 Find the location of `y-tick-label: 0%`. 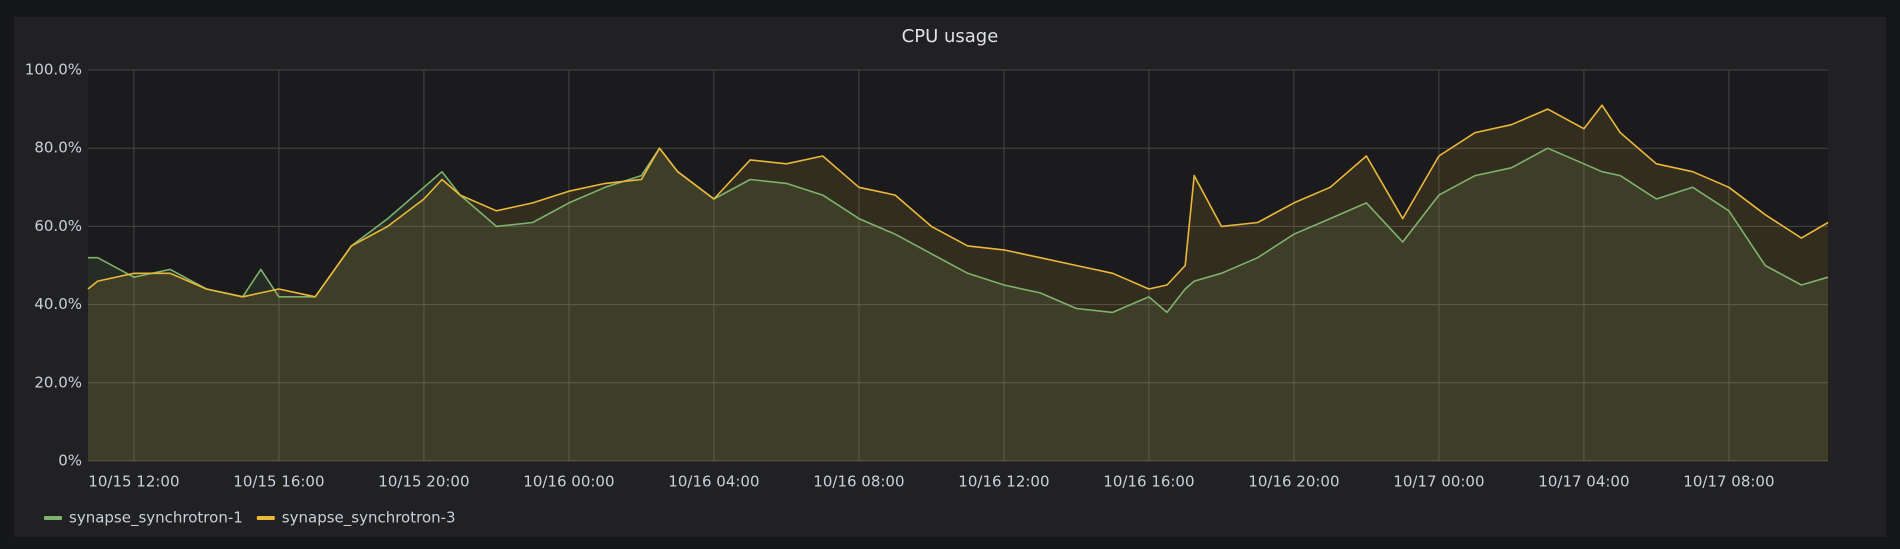

y-tick-label: 0% is located at coordinates (70, 461).